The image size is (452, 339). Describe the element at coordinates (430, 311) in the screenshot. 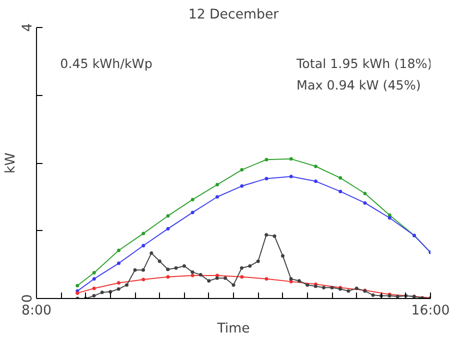

I see `x-tick-label: 16:00` at that location.